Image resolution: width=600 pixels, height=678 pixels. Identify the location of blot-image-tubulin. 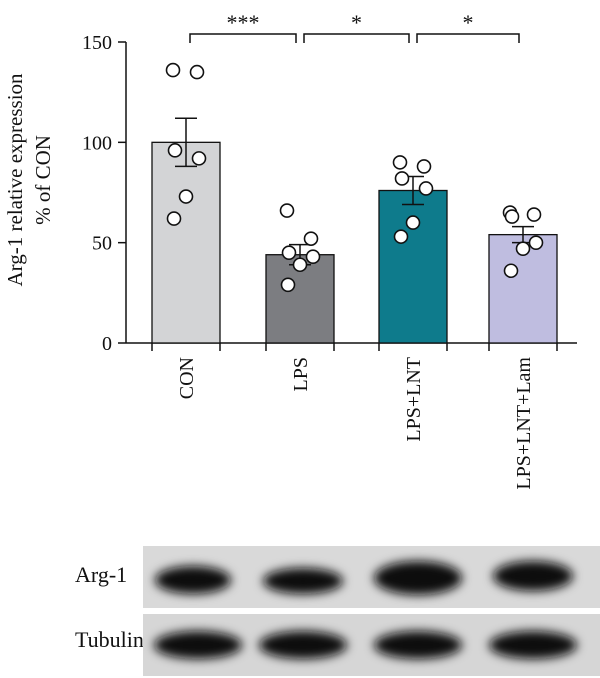
(371, 645).